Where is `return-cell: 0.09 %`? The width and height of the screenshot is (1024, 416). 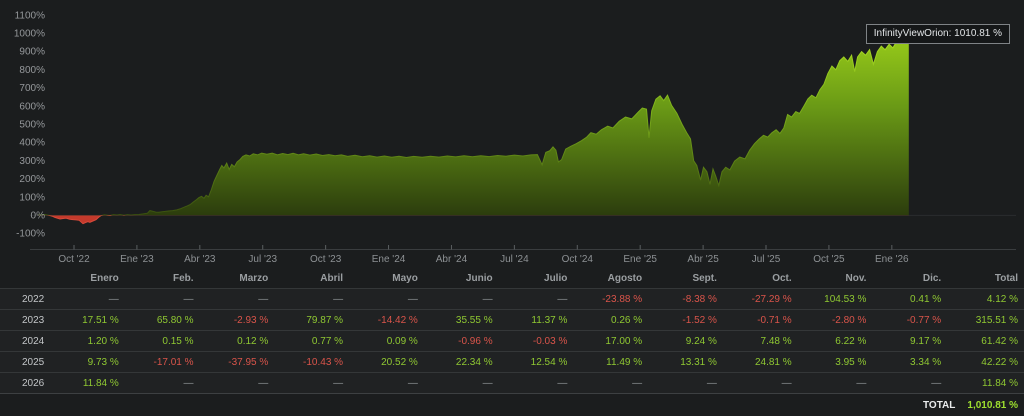 return-cell: 0.09 % is located at coordinates (388, 341).